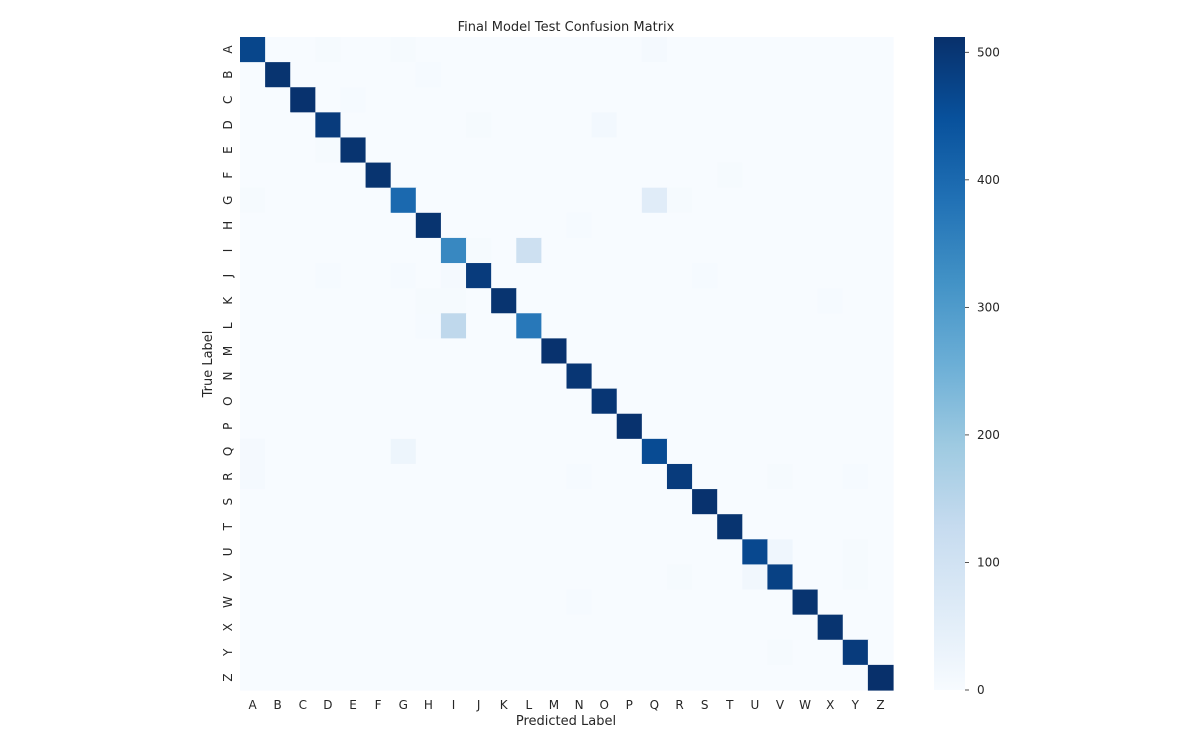  What do you see at coordinates (880, 476) in the screenshot?
I see `heatmap-cell-R-Z` at bounding box center [880, 476].